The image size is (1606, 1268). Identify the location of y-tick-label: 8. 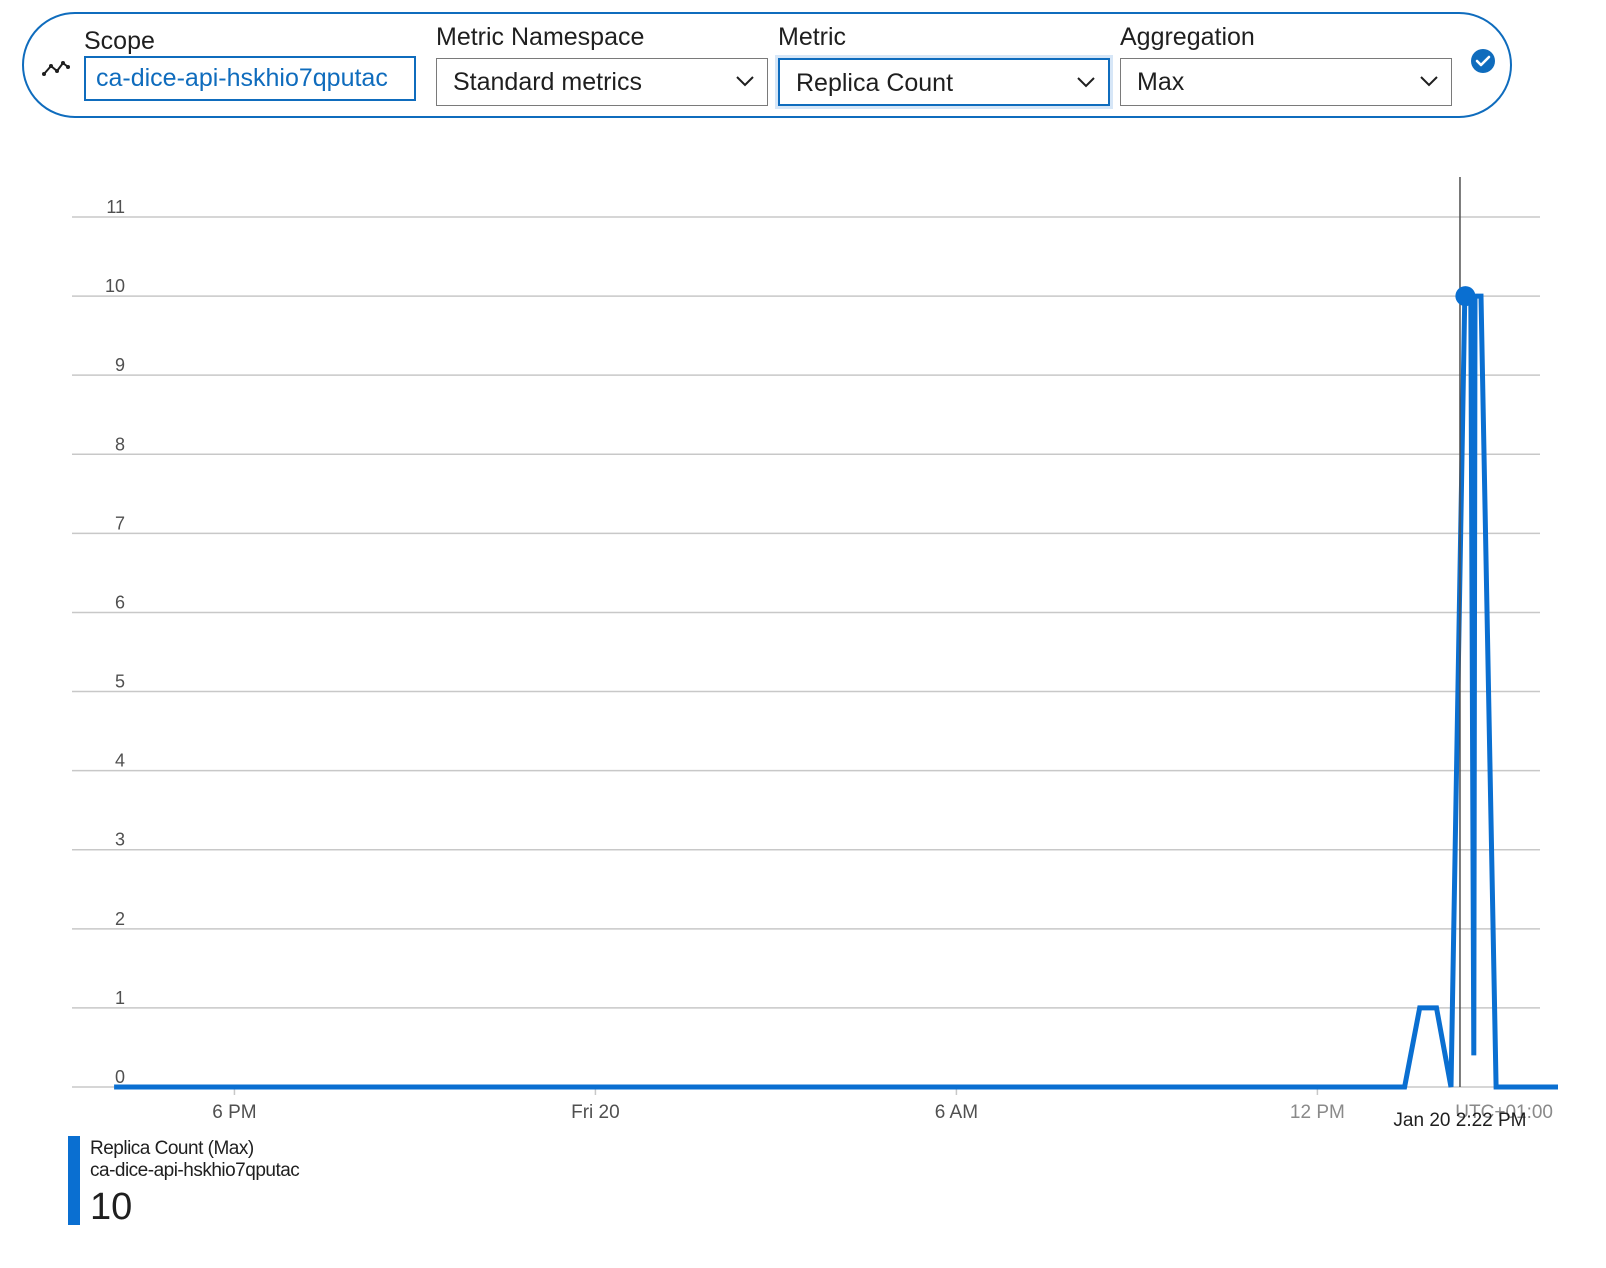
(120, 444).